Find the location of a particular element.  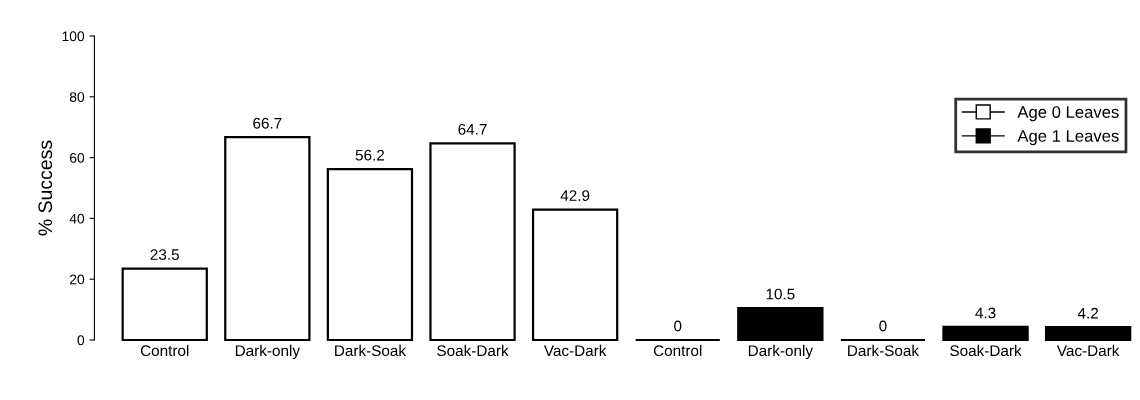

y-tick-label: 40 is located at coordinates (77, 218).